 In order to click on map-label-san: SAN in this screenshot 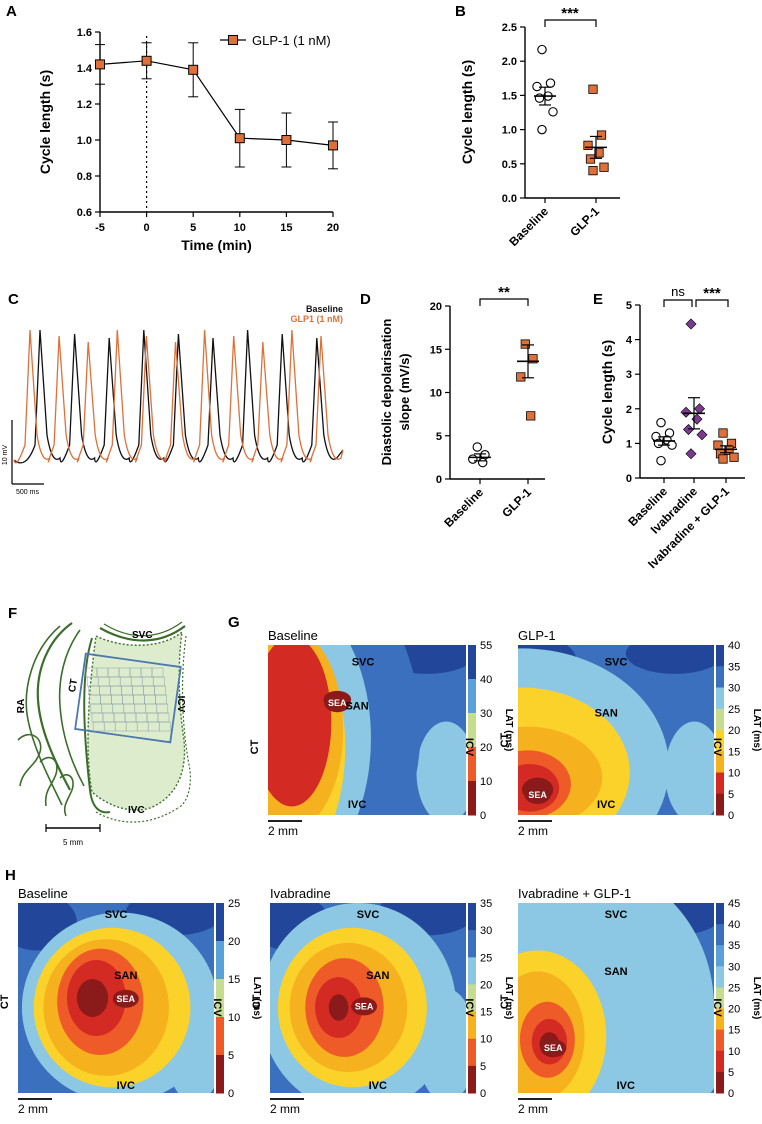, I will do `click(125, 976)`.